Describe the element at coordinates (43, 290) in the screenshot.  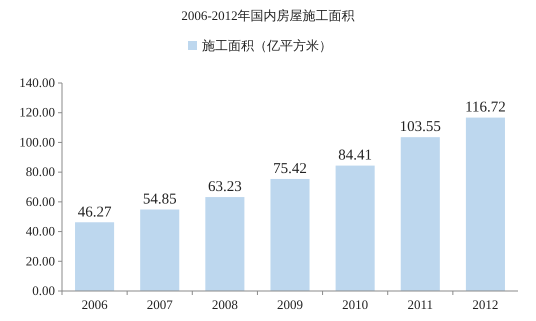
I see `y-tick-label: 0.00` at that location.